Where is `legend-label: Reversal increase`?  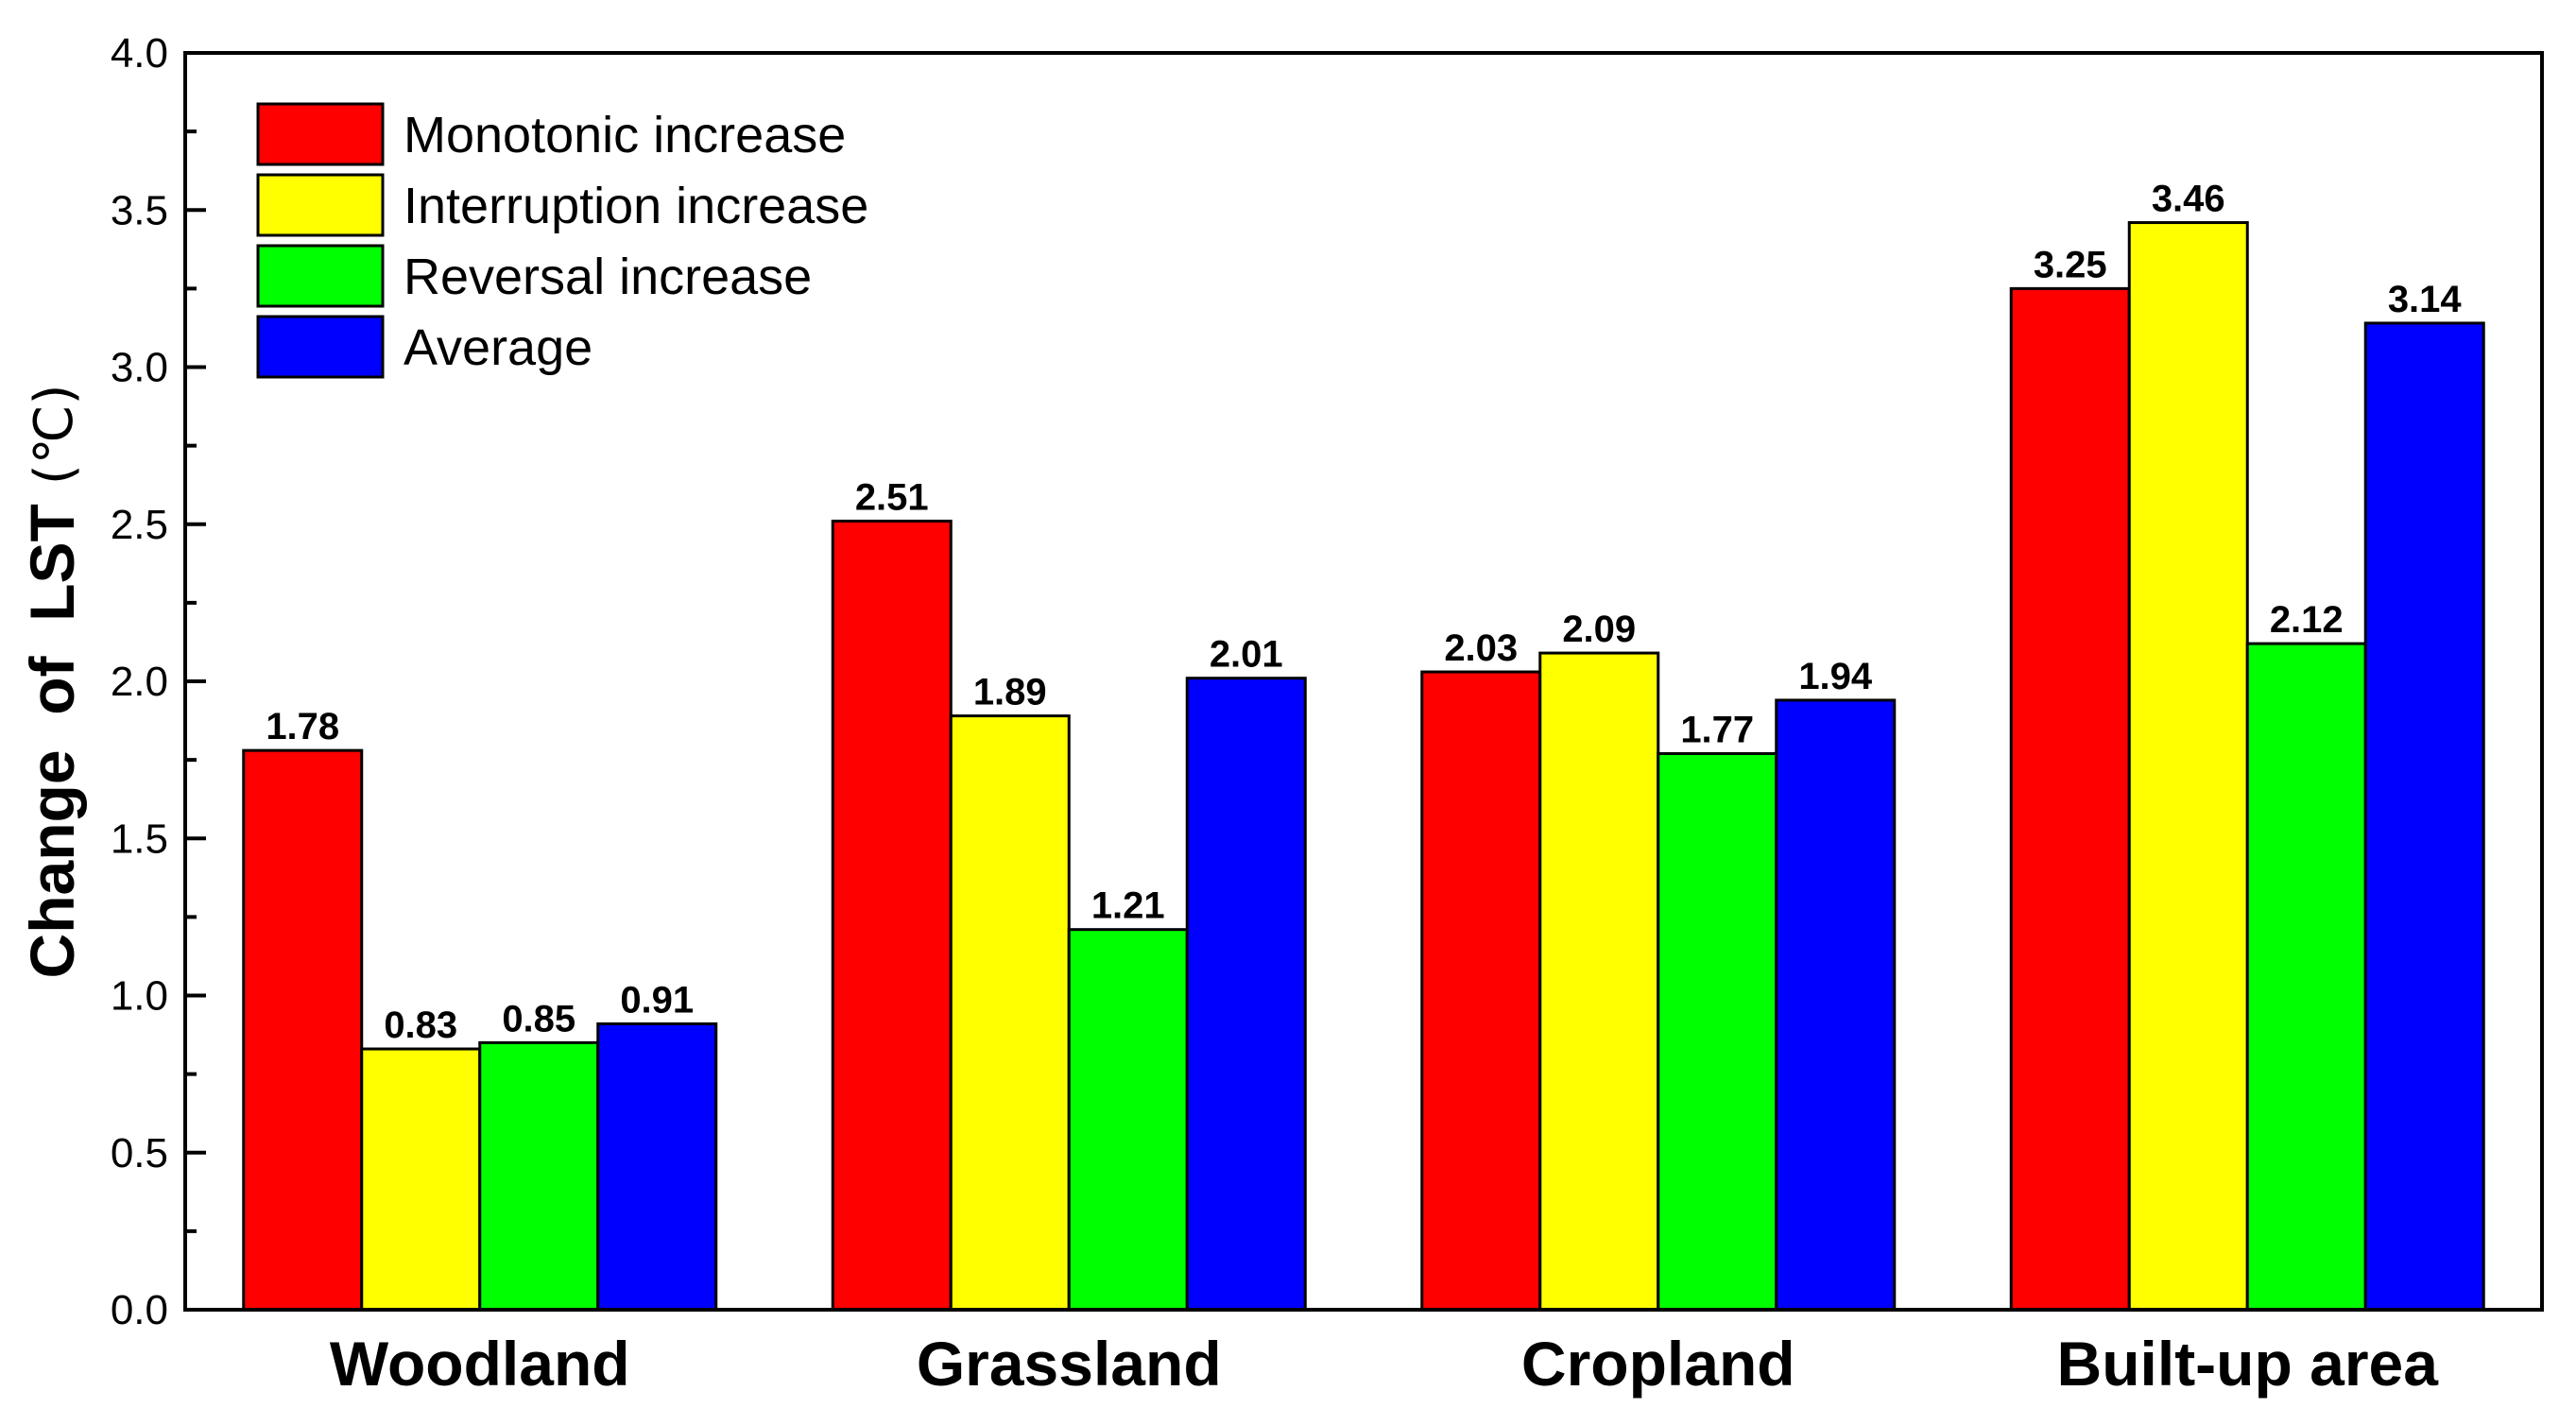 legend-label: Reversal increase is located at coordinates (608, 277).